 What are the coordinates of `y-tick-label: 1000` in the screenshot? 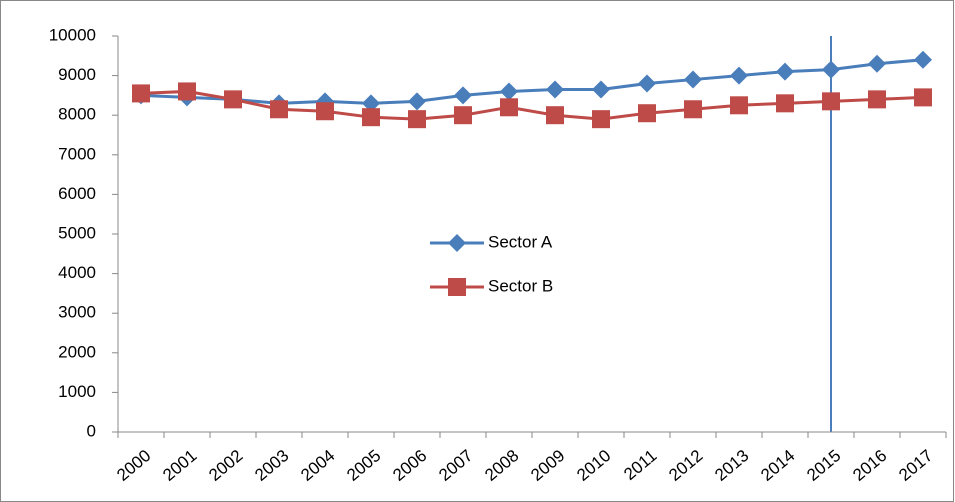 It's located at (77, 391).